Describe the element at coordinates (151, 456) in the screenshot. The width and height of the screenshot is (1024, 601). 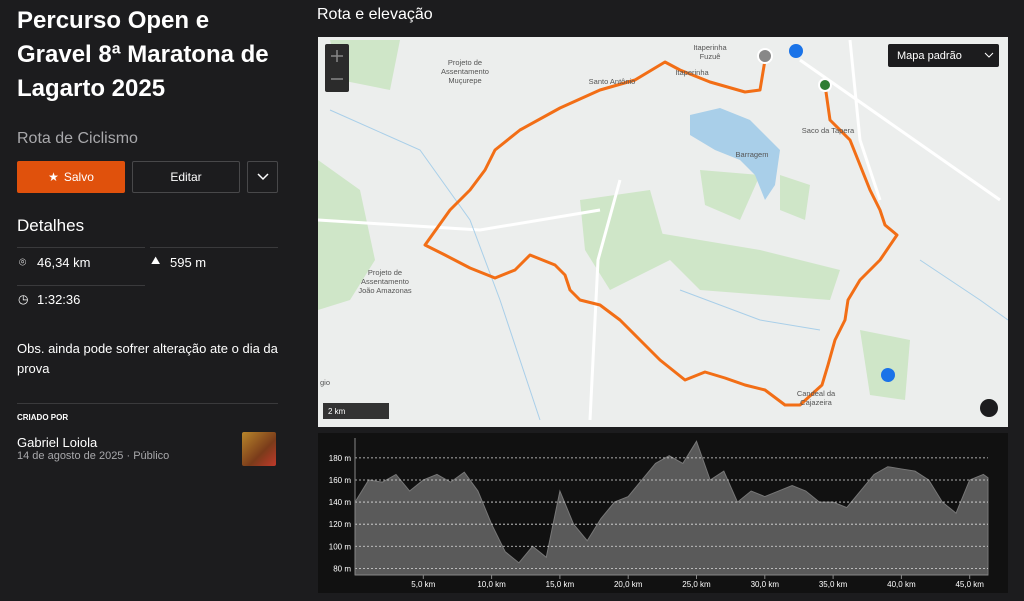
I see `visibility: Público` at that location.